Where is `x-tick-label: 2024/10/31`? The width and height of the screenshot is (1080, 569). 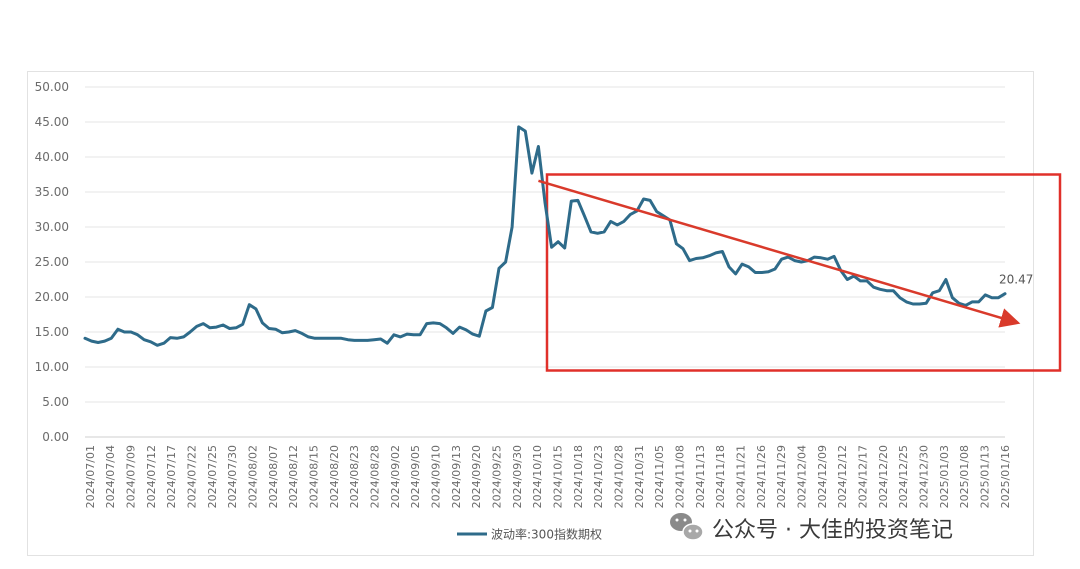
x-tick-label: 2024/10/31 is located at coordinates (639, 476).